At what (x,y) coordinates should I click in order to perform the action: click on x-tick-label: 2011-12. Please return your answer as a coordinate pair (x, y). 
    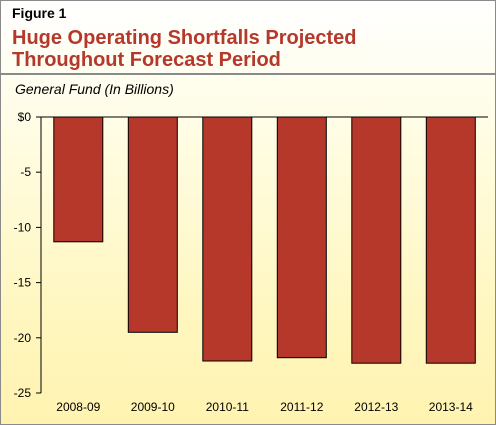
    Looking at the image, I should click on (301, 407).